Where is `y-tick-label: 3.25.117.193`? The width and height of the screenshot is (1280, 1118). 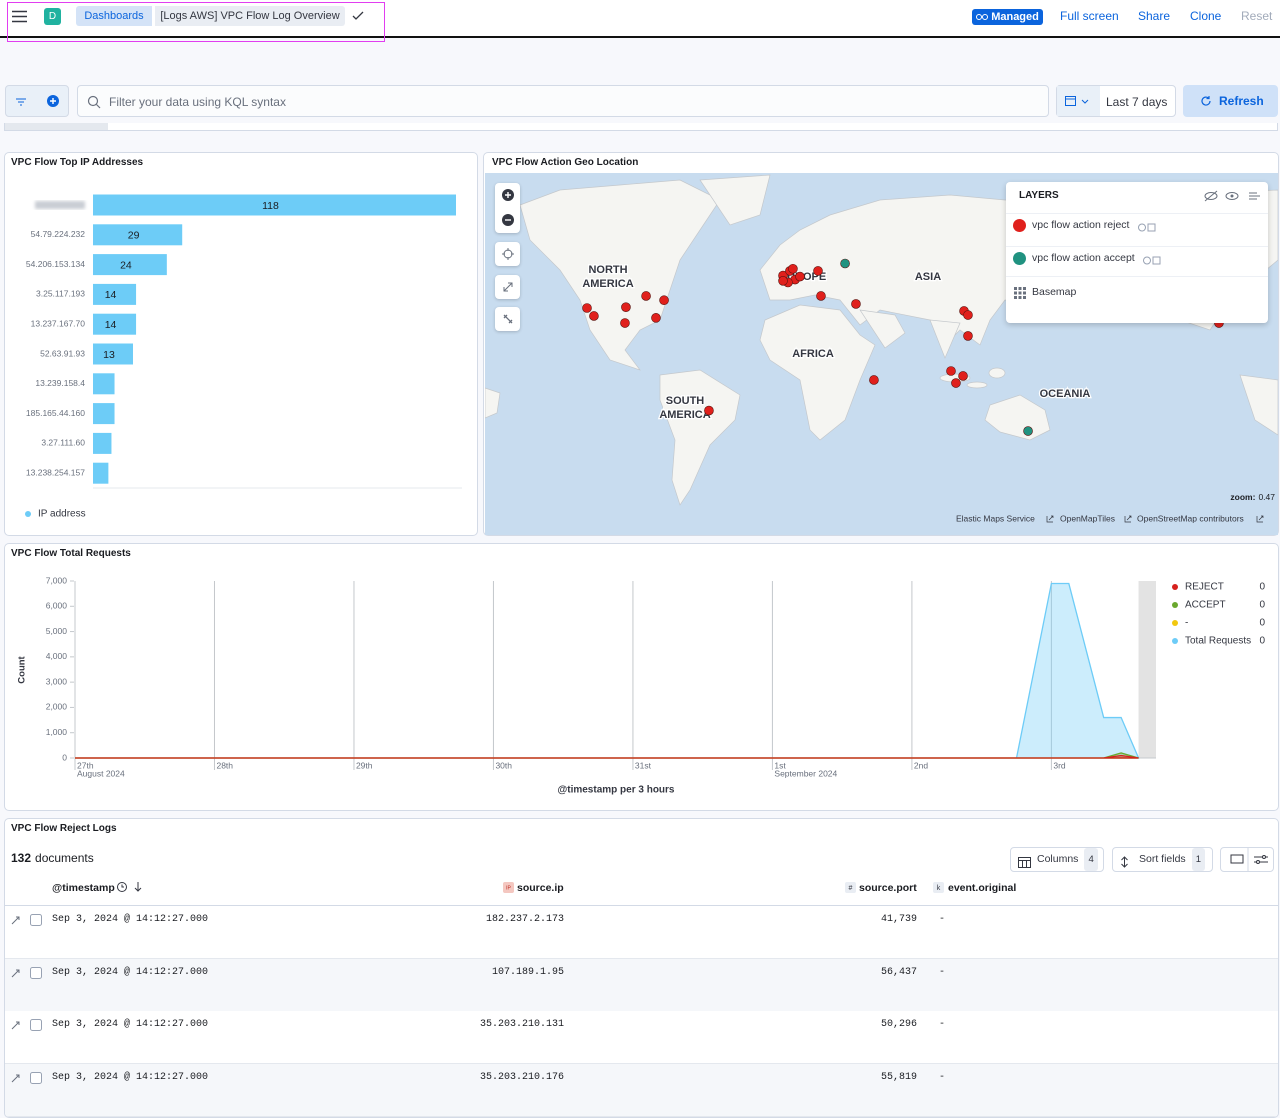 y-tick-label: 3.25.117.193 is located at coordinates (60, 294).